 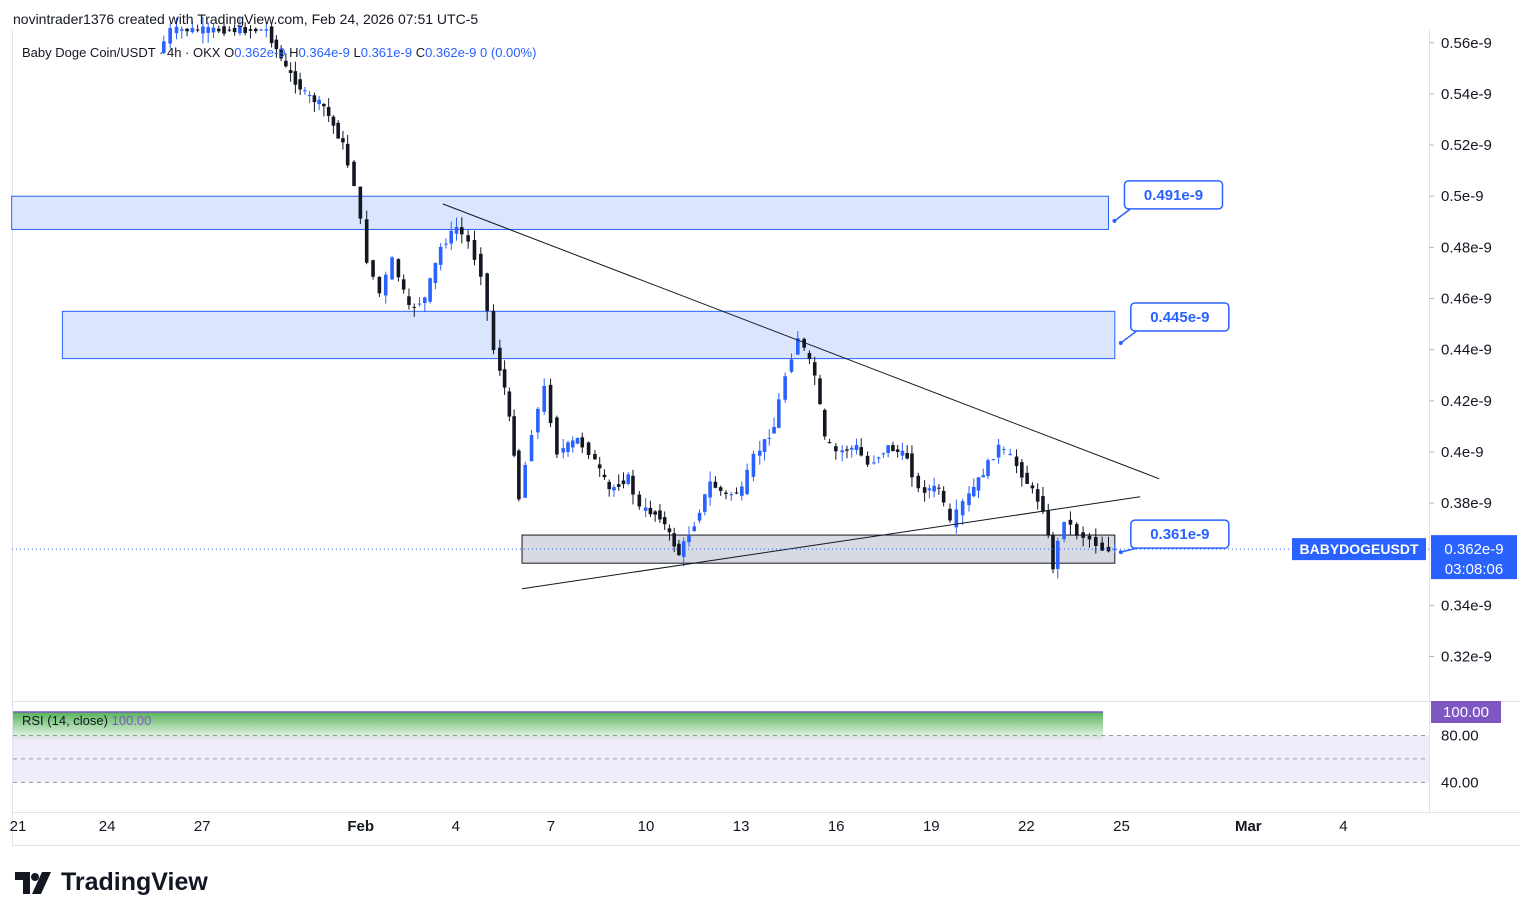 What do you see at coordinates (721, 747) in the screenshot?
I see `rsi-pane` at bounding box center [721, 747].